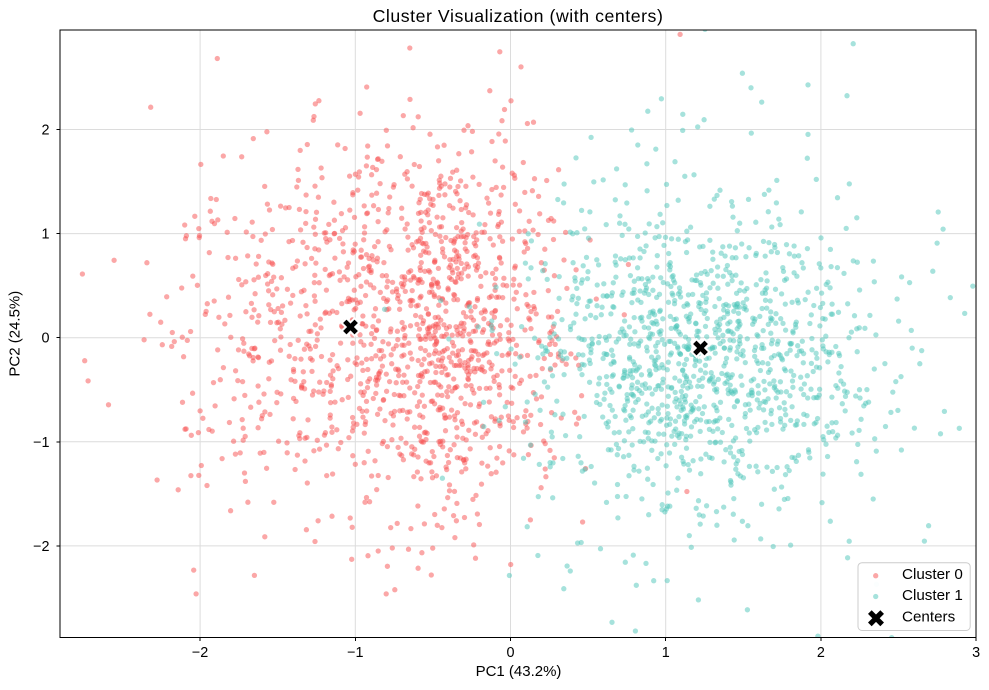 This screenshot has height=690, width=989. I want to click on svg-text: Centers, so click(929, 616).